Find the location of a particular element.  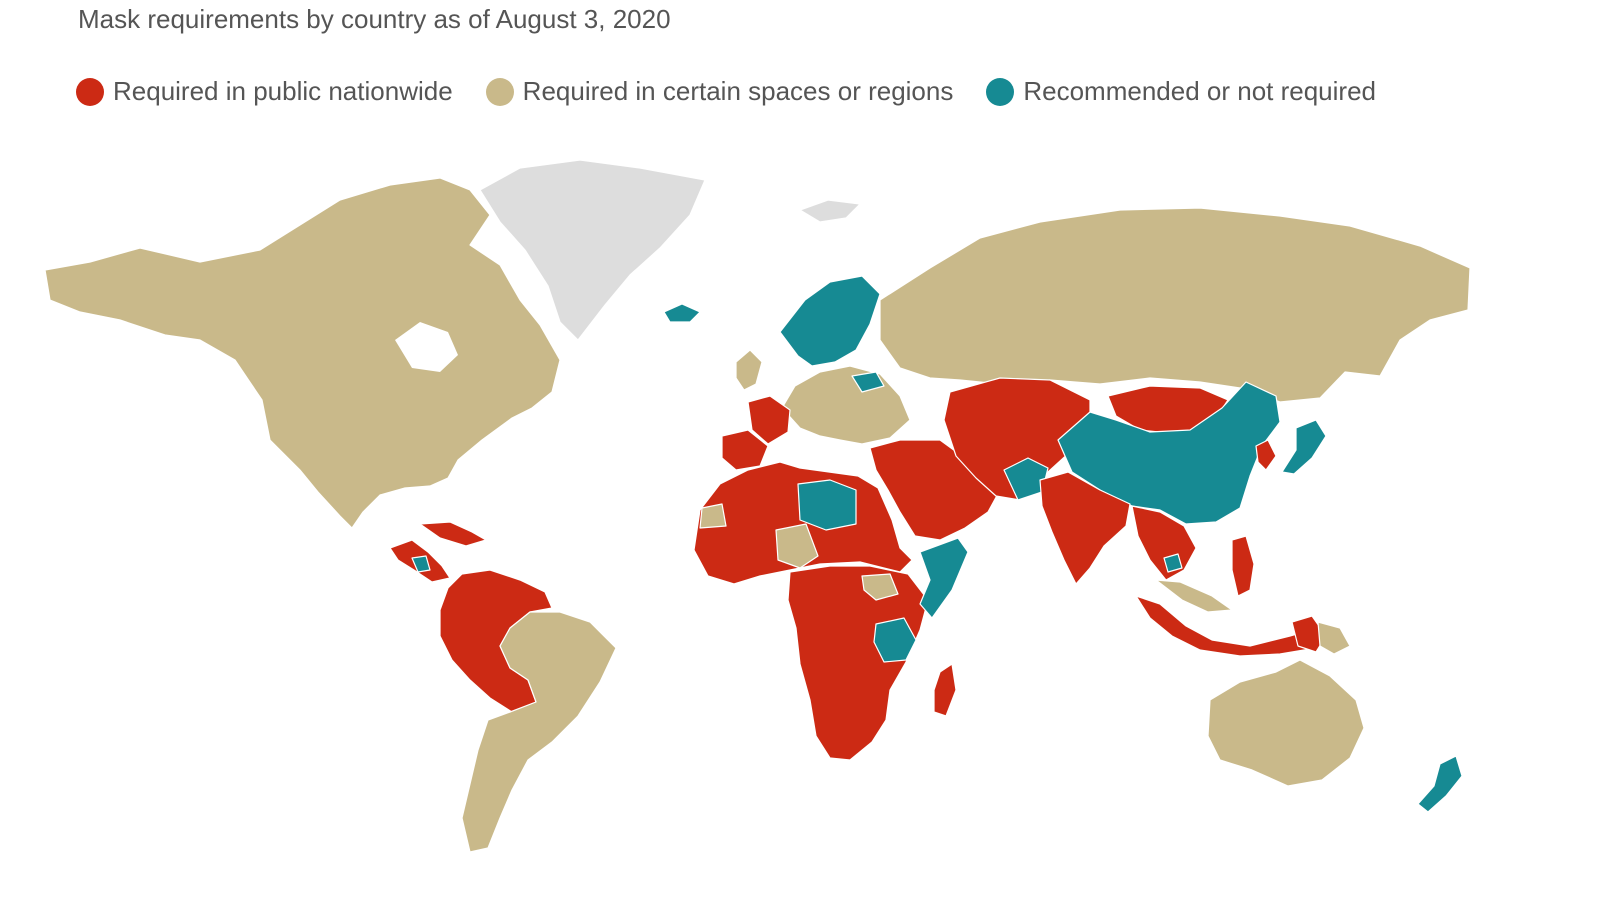

region-south-sudan is located at coordinates (880, 587).